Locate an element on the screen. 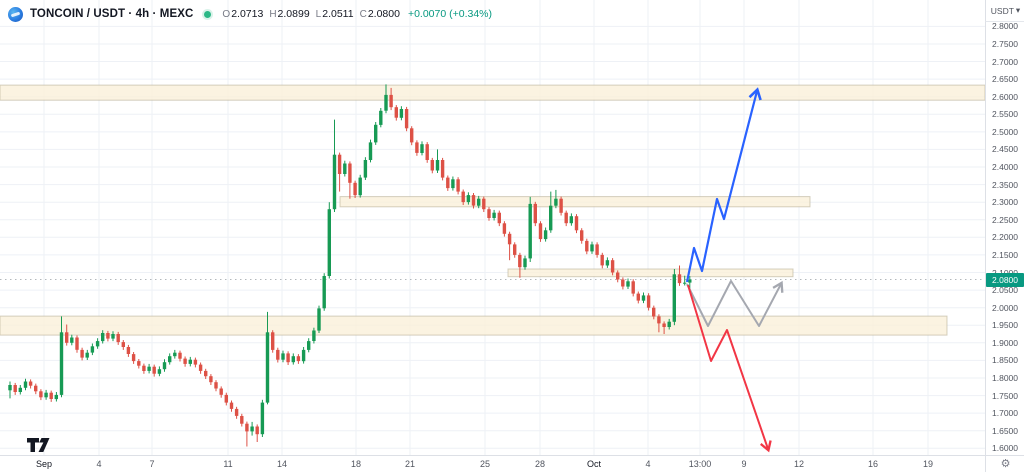  time-tick-label: 19 is located at coordinates (928, 464).